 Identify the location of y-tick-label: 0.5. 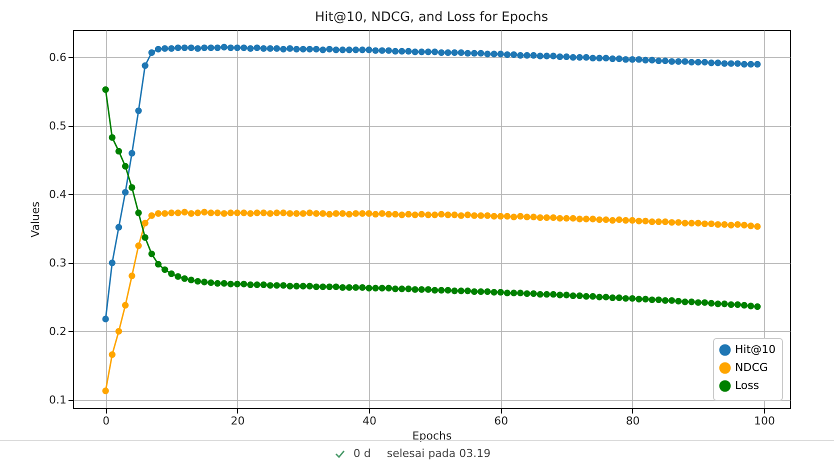
(57, 125).